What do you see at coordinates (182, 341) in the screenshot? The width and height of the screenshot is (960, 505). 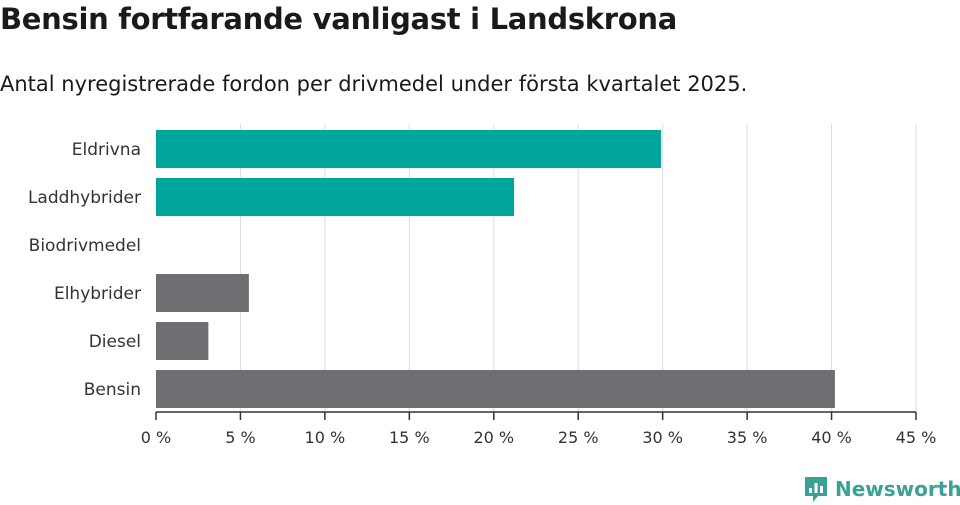 I see `bar-diesel` at bounding box center [182, 341].